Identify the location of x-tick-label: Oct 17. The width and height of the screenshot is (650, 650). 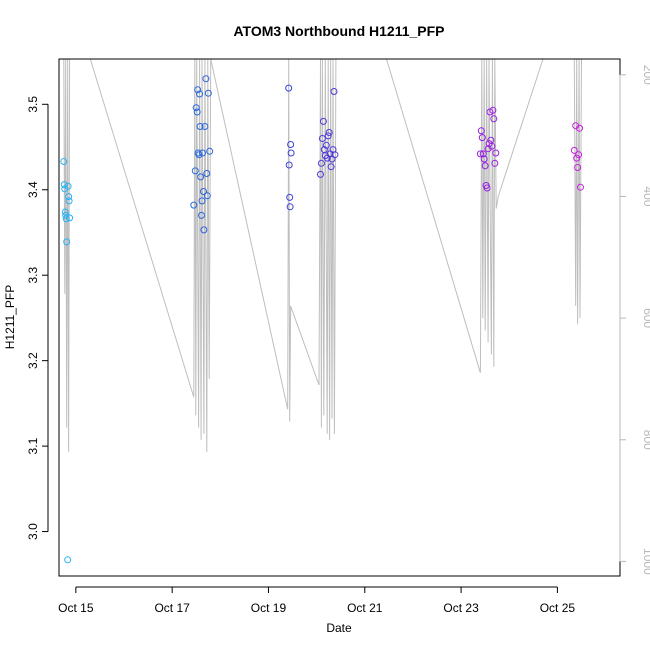
(172, 608).